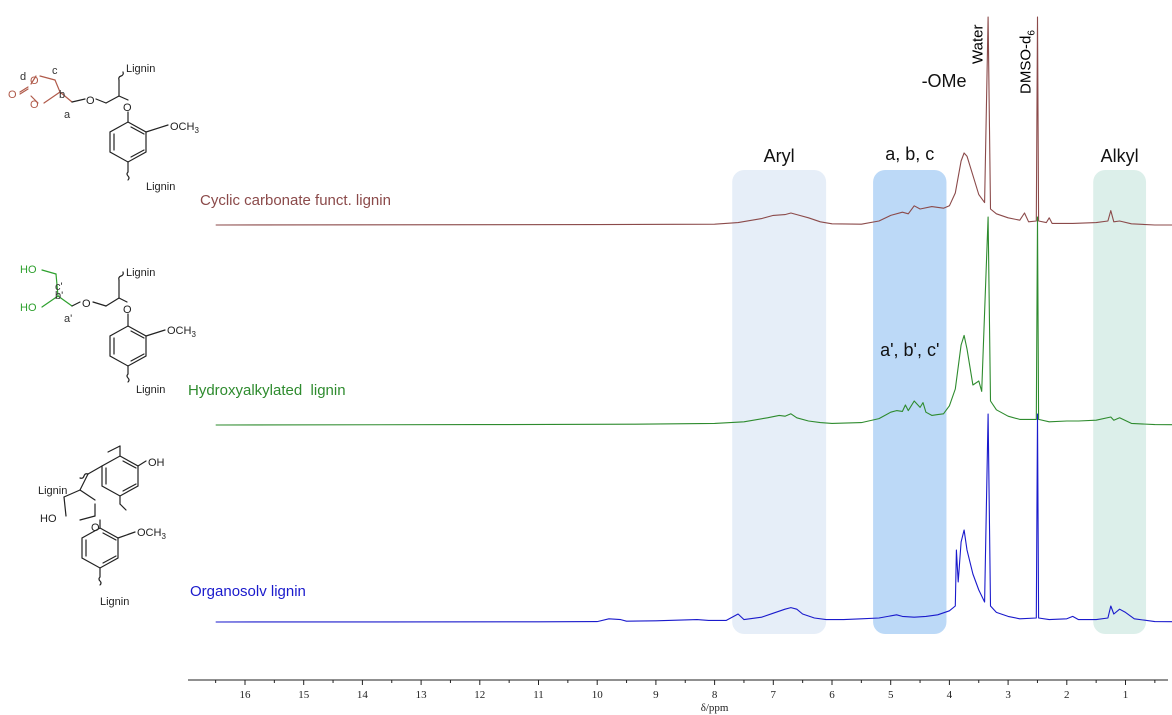  What do you see at coordinates (978, 44) in the screenshot?
I see `annotation-water: Water` at bounding box center [978, 44].